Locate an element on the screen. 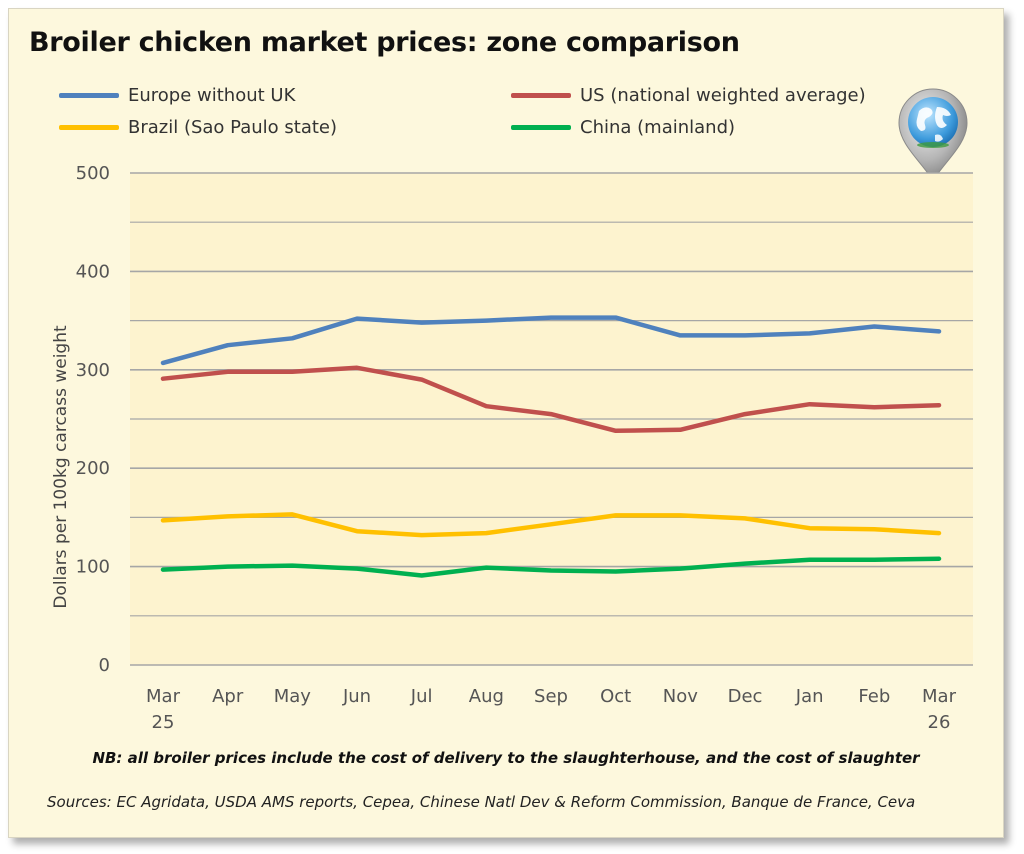  x-tick-label: Jul is located at coordinates (421, 696).